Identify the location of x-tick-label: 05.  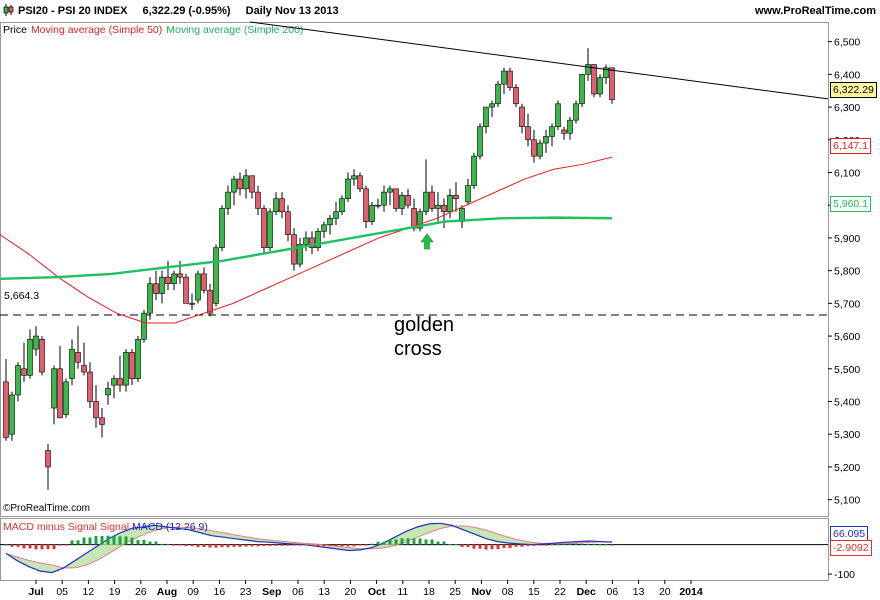
(62, 592).